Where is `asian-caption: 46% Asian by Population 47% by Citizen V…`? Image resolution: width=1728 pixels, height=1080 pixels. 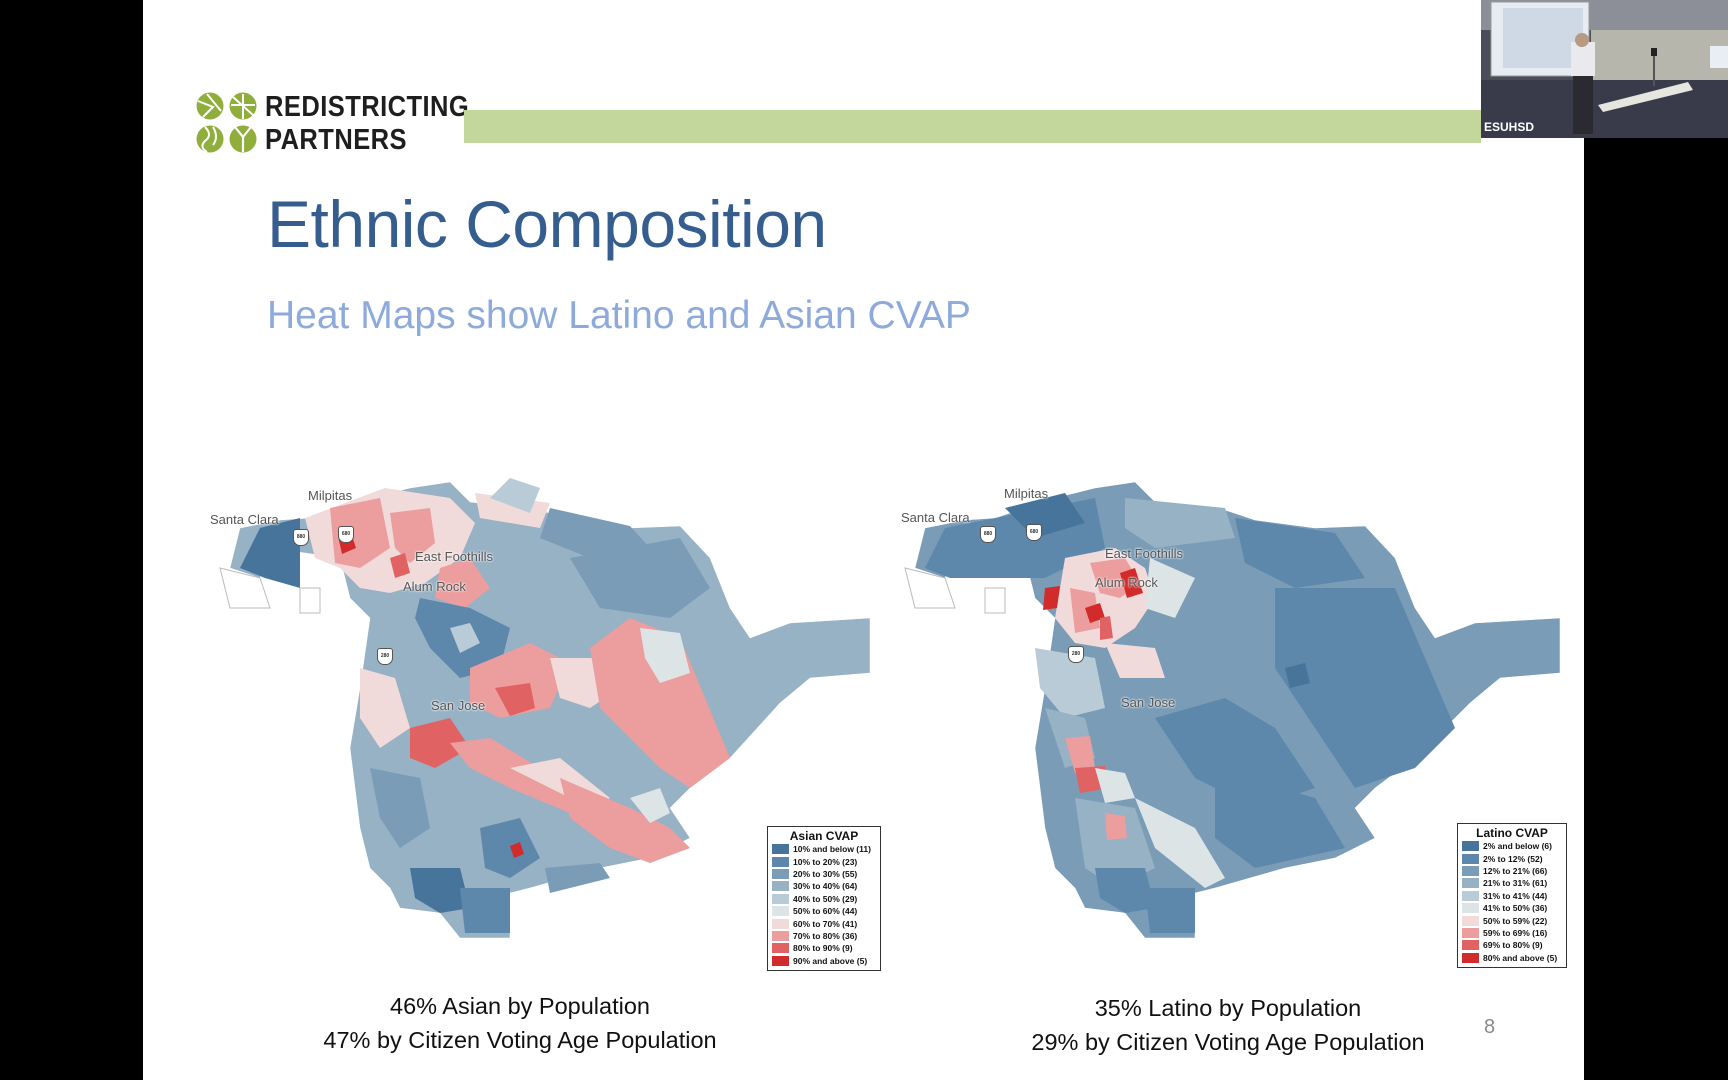 asian-caption: 46% Asian by Population 47% by Citizen V… is located at coordinates (520, 1023).